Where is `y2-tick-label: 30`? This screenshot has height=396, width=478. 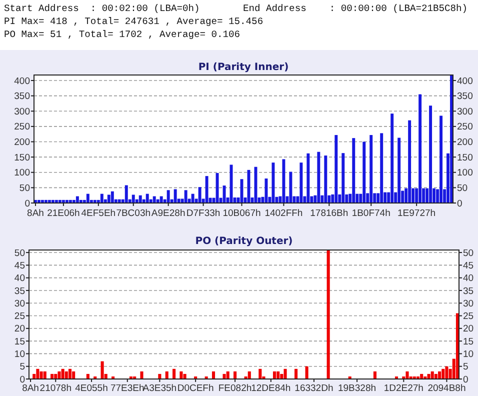 y2-tick-label: 30 is located at coordinates (468, 304).